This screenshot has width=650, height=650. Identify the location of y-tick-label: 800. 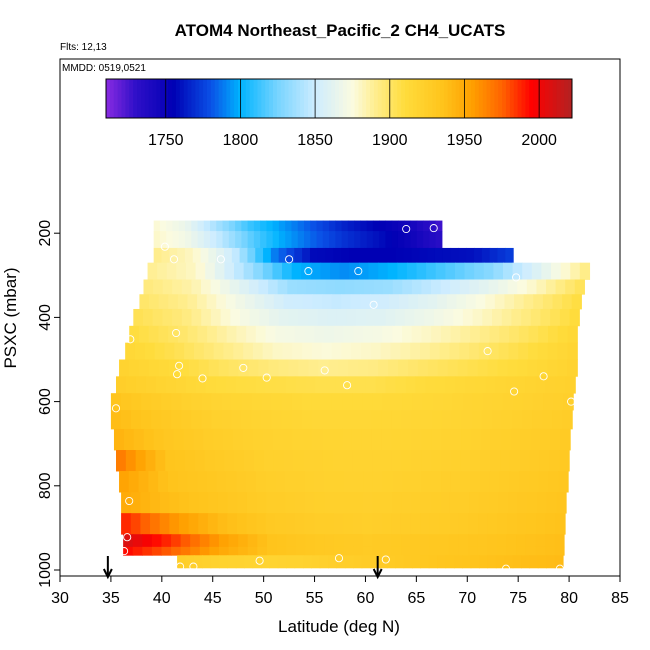
(45, 485).